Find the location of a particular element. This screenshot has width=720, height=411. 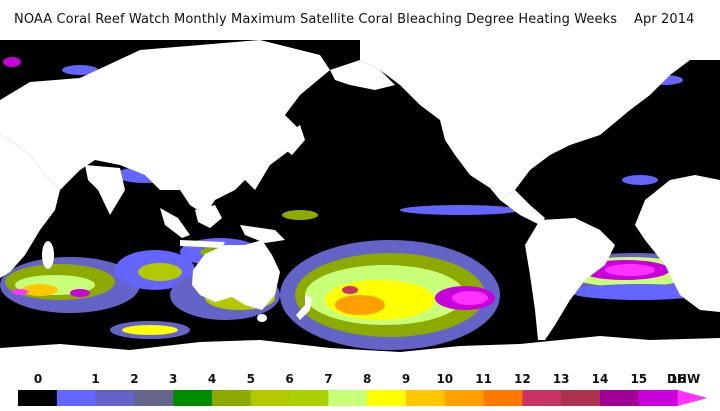

legend-tick-15: 15 is located at coordinates (639, 379).